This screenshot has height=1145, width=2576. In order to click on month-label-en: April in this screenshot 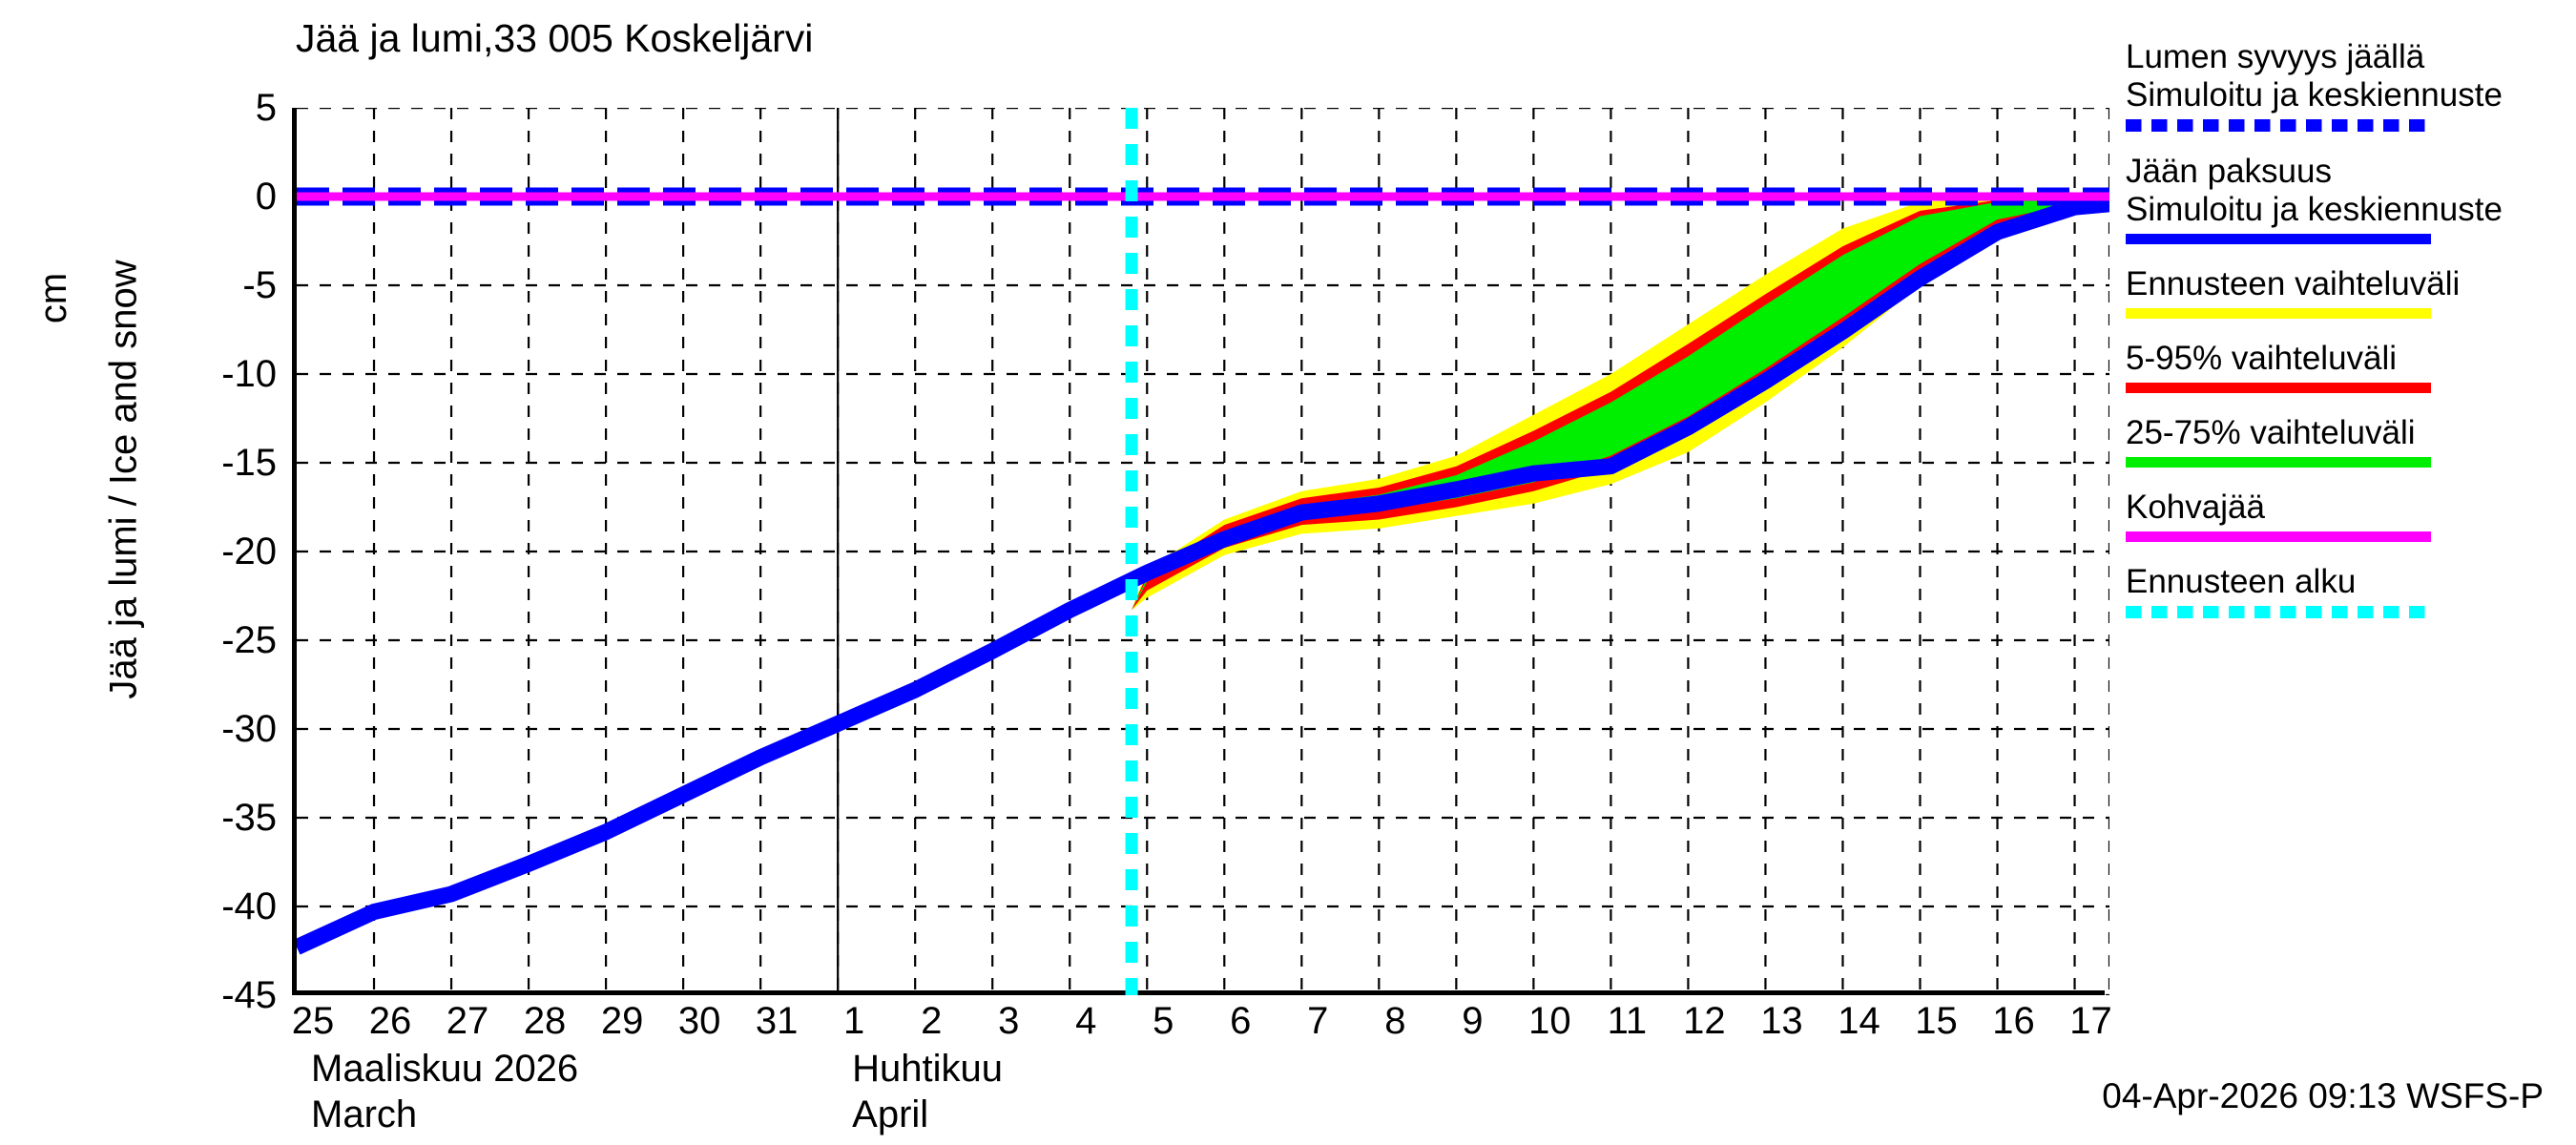, I will do `click(890, 1114)`.